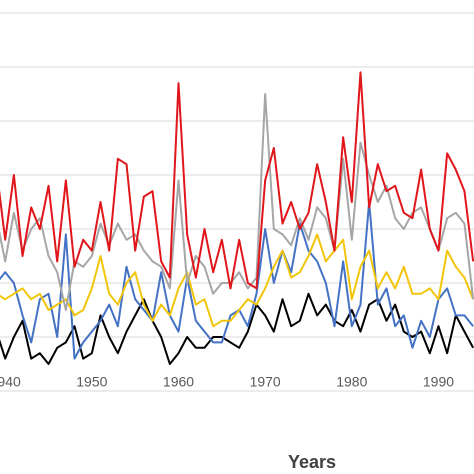  Describe the element at coordinates (227, 382) in the screenshot. I see `x-axis: 1940 1950 1960 1970 1980 1990` at that location.